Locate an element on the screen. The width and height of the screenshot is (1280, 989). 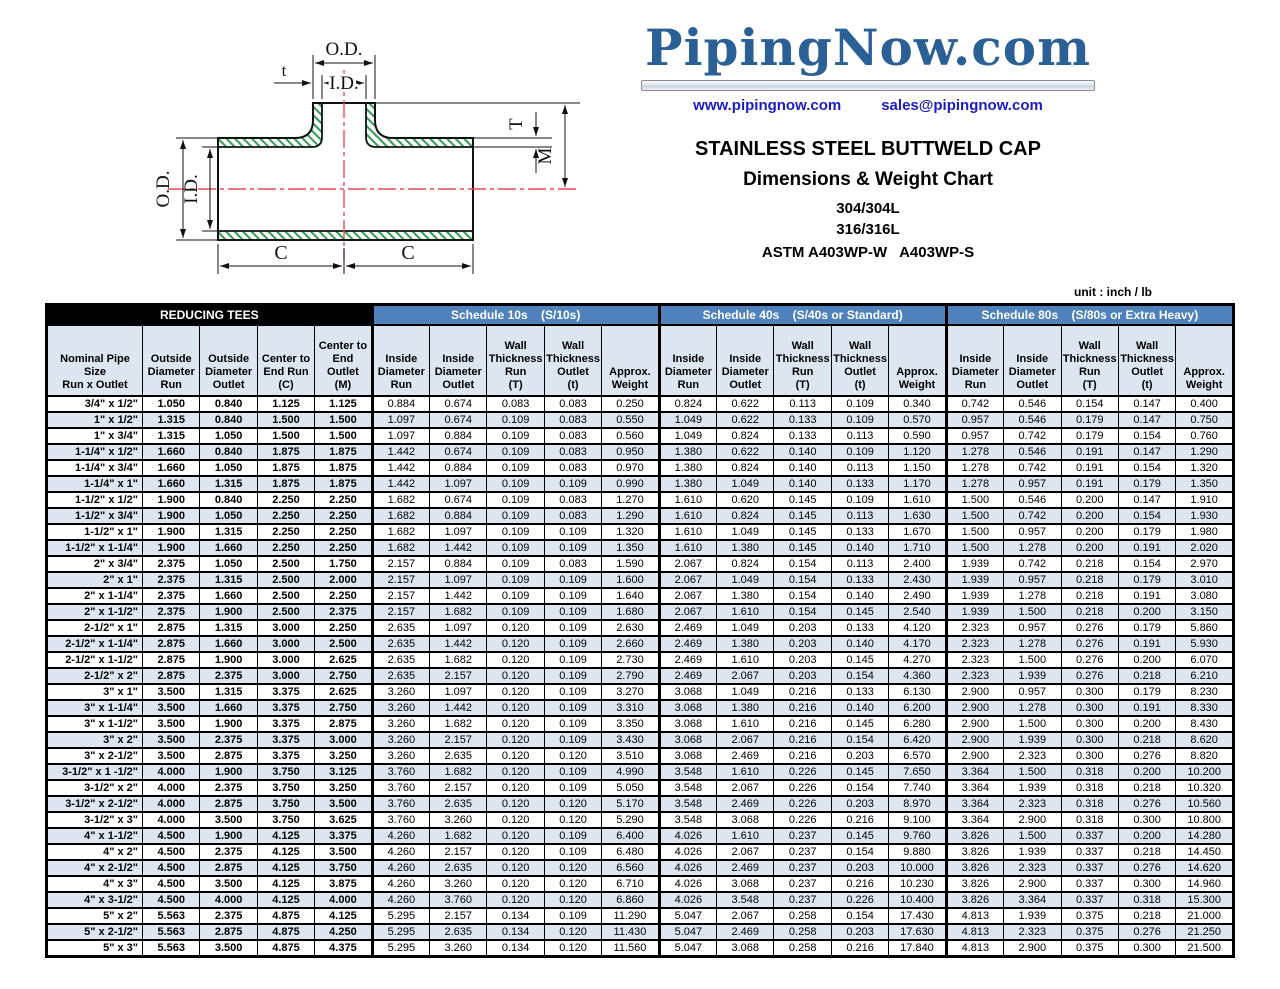
cell: 5" x 2-1/2" is located at coordinates (94, 932).